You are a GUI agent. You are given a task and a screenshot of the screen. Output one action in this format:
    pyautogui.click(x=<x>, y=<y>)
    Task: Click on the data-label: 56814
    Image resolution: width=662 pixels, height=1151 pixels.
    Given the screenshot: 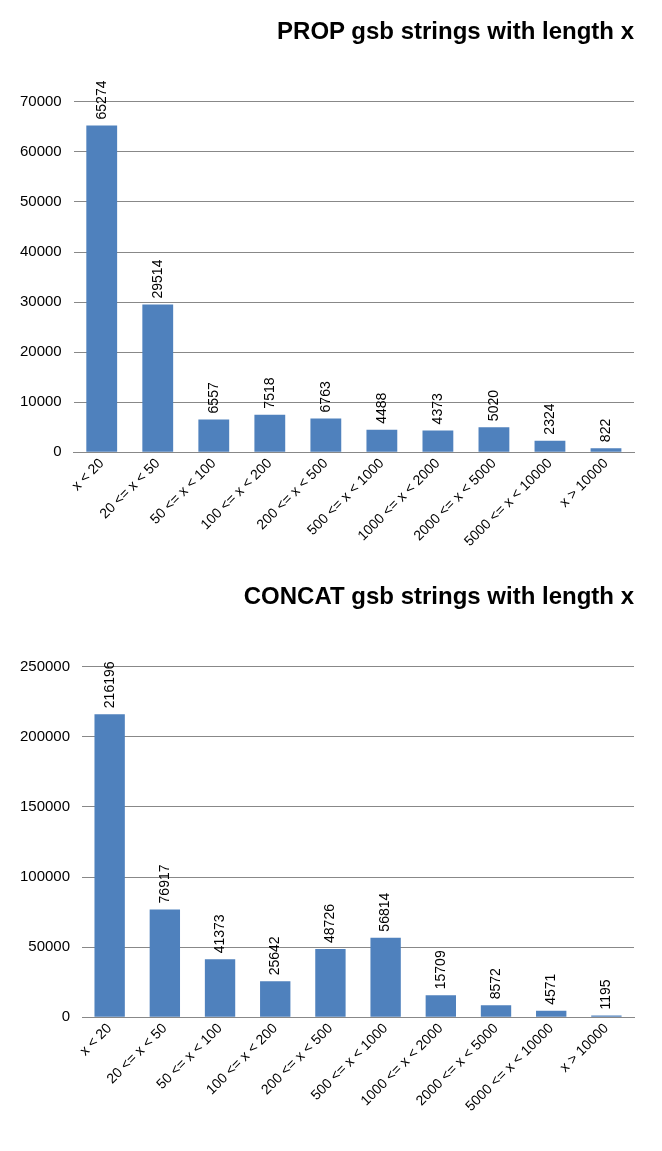 What is the action you would take?
    pyautogui.click(x=384, y=912)
    